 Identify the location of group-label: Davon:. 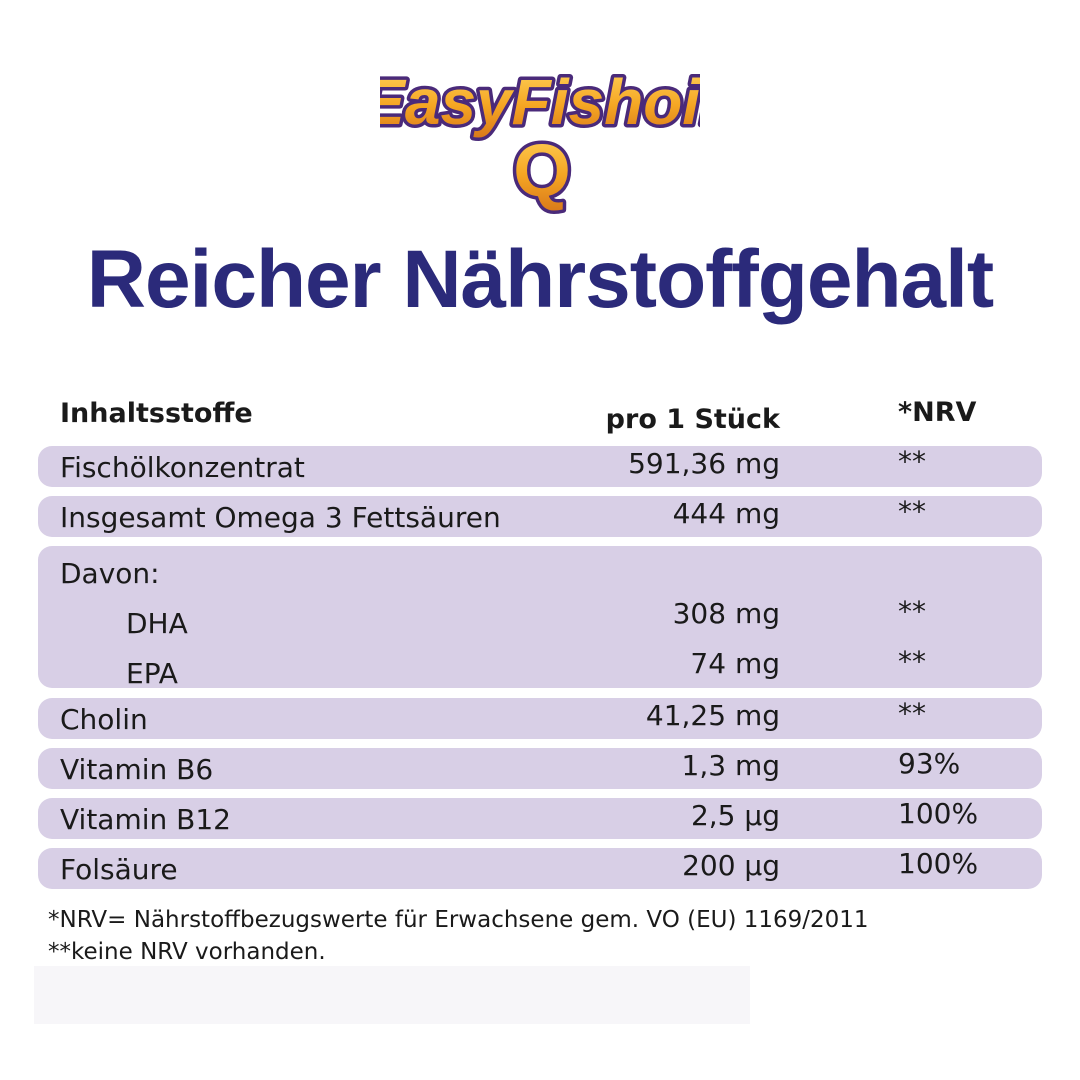
(110, 573).